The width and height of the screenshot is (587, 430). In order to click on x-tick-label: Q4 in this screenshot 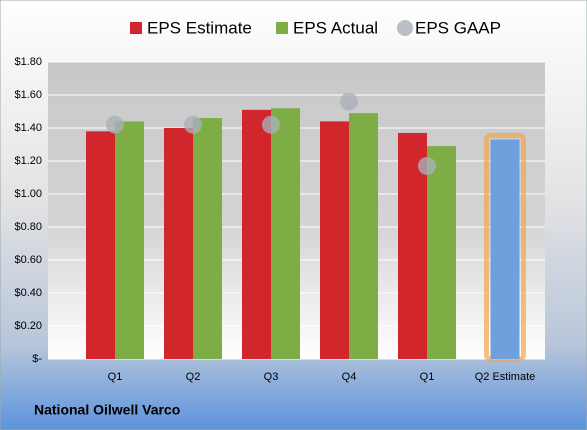, I will do `click(349, 377)`.